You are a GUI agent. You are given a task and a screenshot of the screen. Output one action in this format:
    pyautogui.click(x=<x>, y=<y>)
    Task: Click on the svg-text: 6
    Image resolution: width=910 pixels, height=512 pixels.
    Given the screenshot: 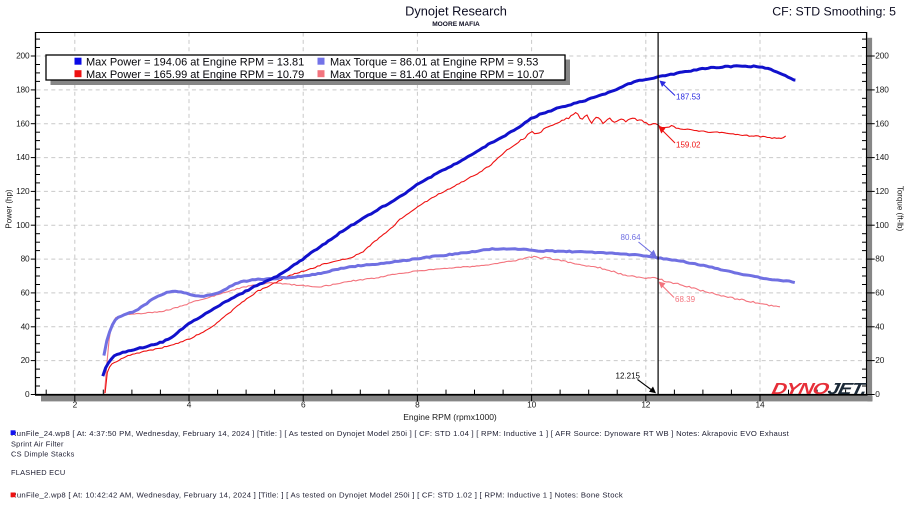 What is the action you would take?
    pyautogui.click(x=303, y=405)
    